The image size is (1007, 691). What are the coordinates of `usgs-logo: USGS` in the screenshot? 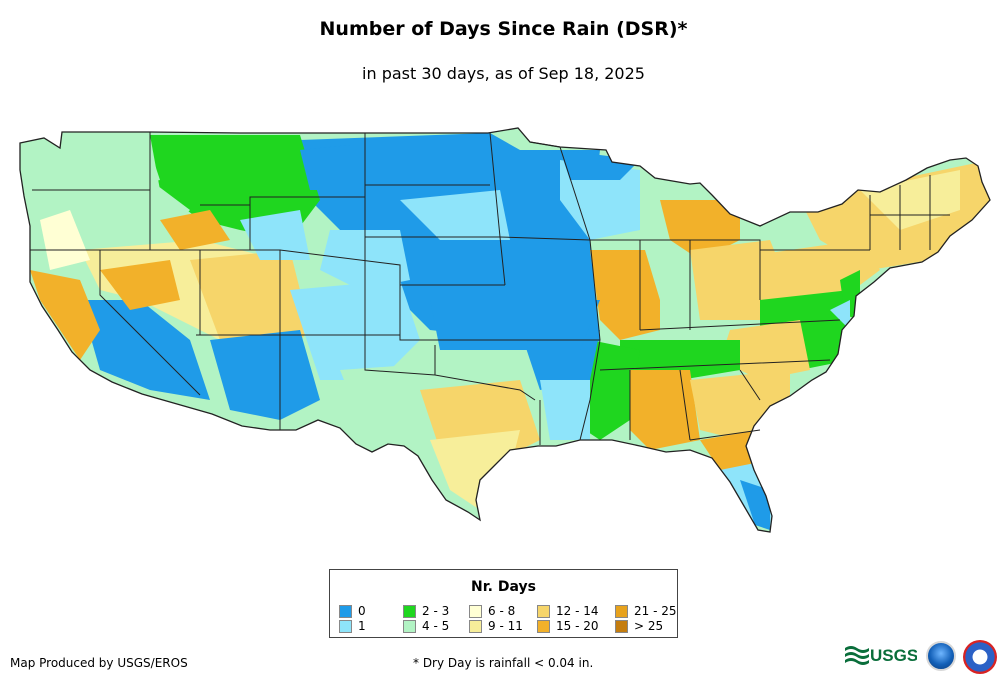 It's located at (881, 655).